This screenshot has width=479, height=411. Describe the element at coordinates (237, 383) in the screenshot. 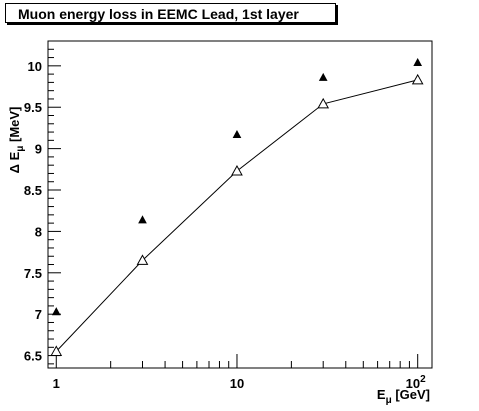

I see `x-tick-label: 10` at that location.